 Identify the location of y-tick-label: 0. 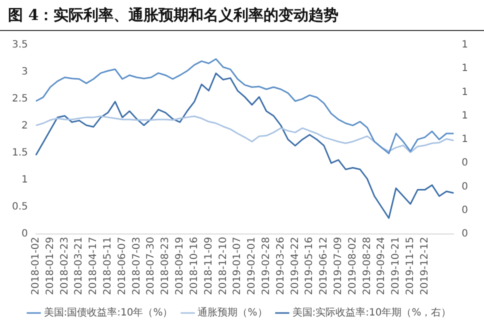
(25, 234).